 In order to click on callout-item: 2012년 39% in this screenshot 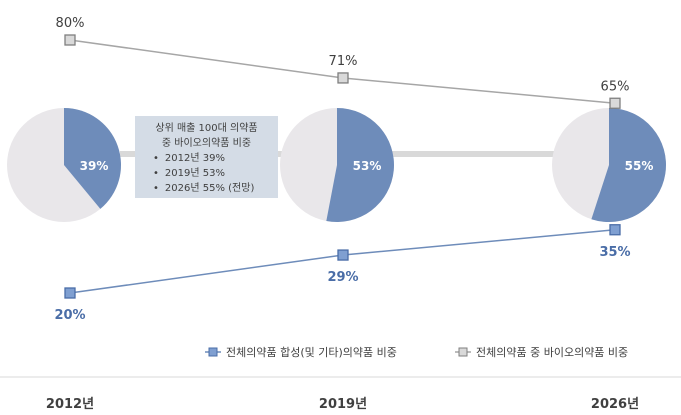, I will do `click(211, 158)`.